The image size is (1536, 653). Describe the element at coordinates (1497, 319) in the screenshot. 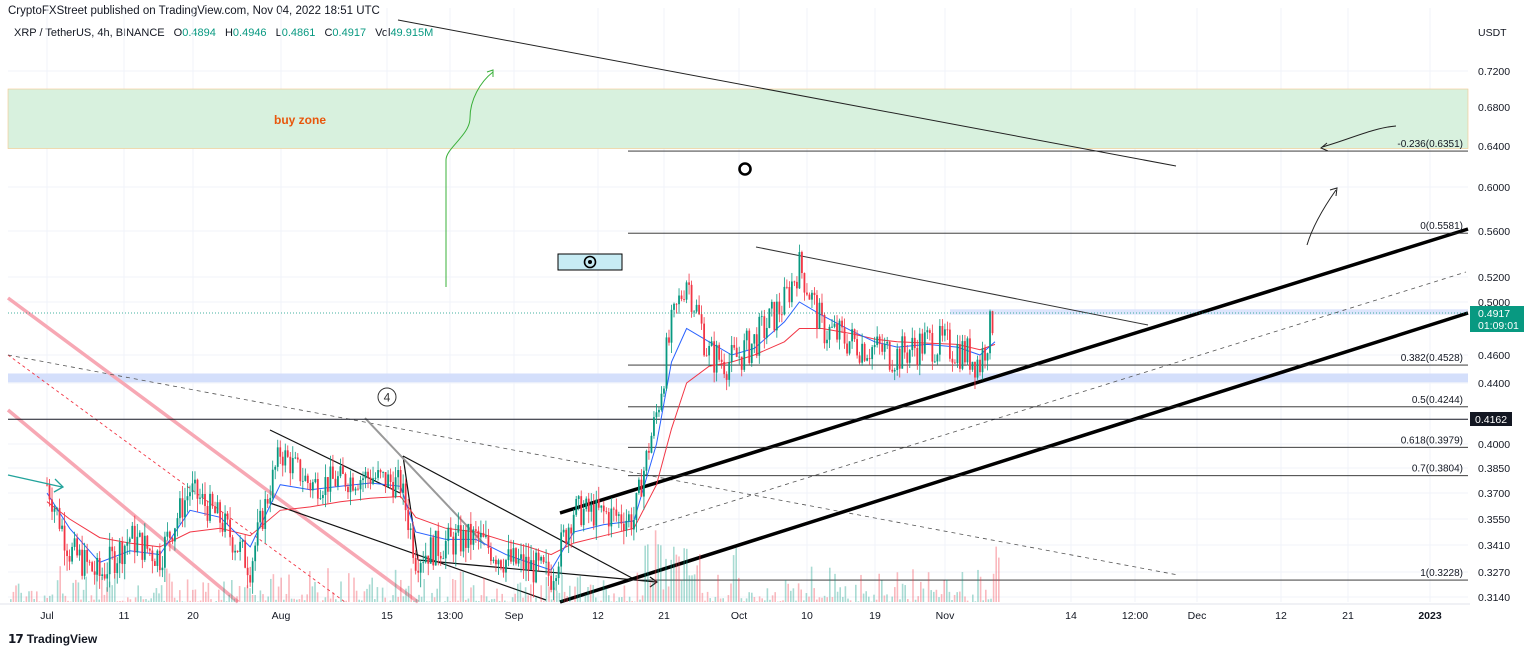

I see `current-price-tag` at that location.